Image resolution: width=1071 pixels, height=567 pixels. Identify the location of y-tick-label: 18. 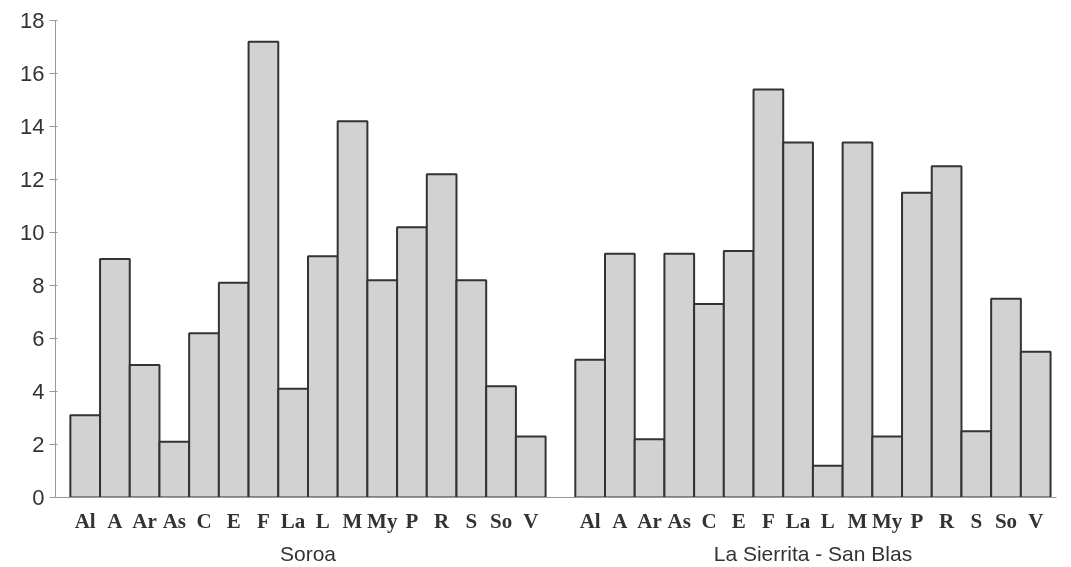
(32, 20).